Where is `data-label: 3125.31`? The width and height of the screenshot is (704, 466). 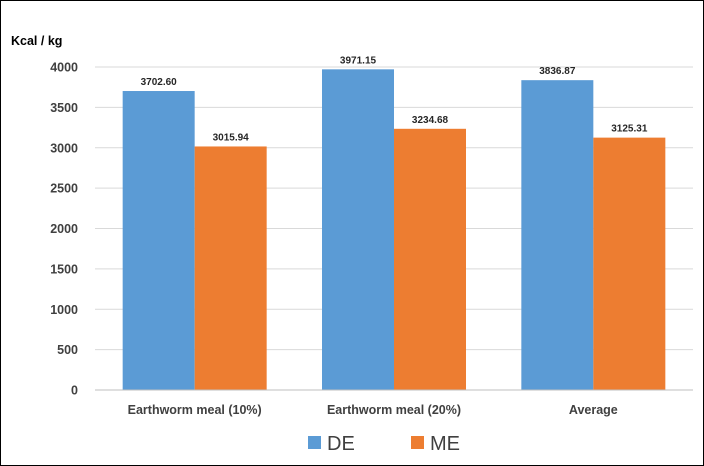 data-label: 3125.31 is located at coordinates (629, 129).